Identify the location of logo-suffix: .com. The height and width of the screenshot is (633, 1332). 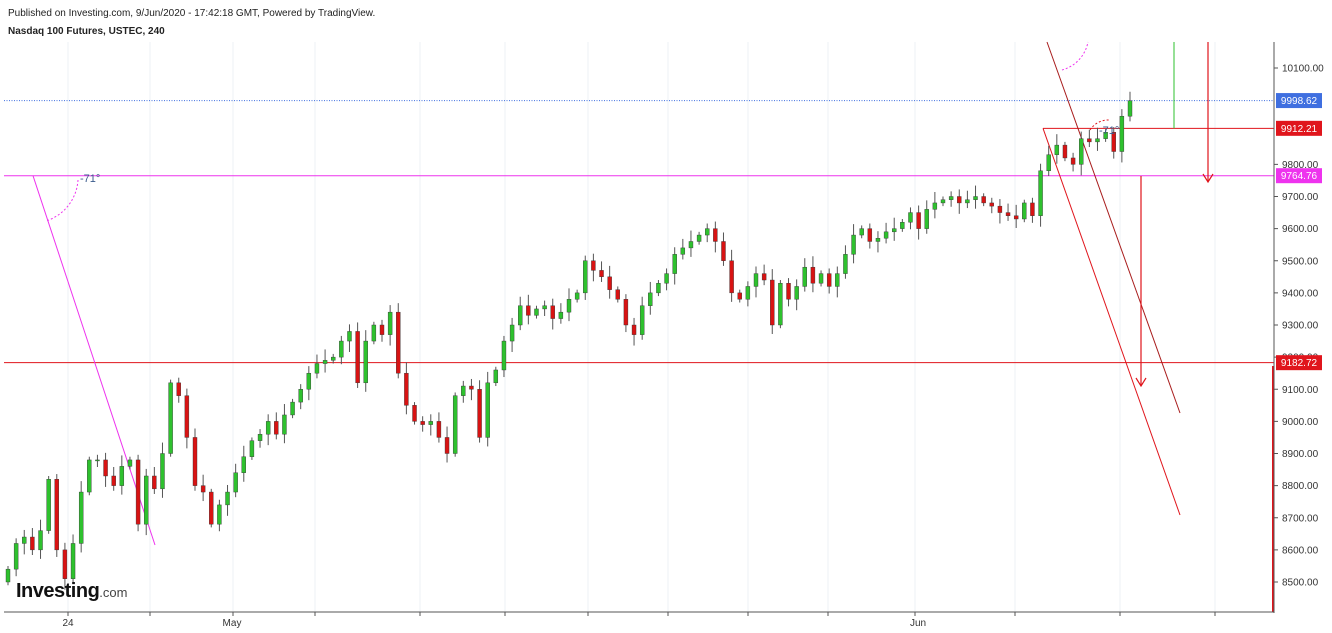
(113, 592).